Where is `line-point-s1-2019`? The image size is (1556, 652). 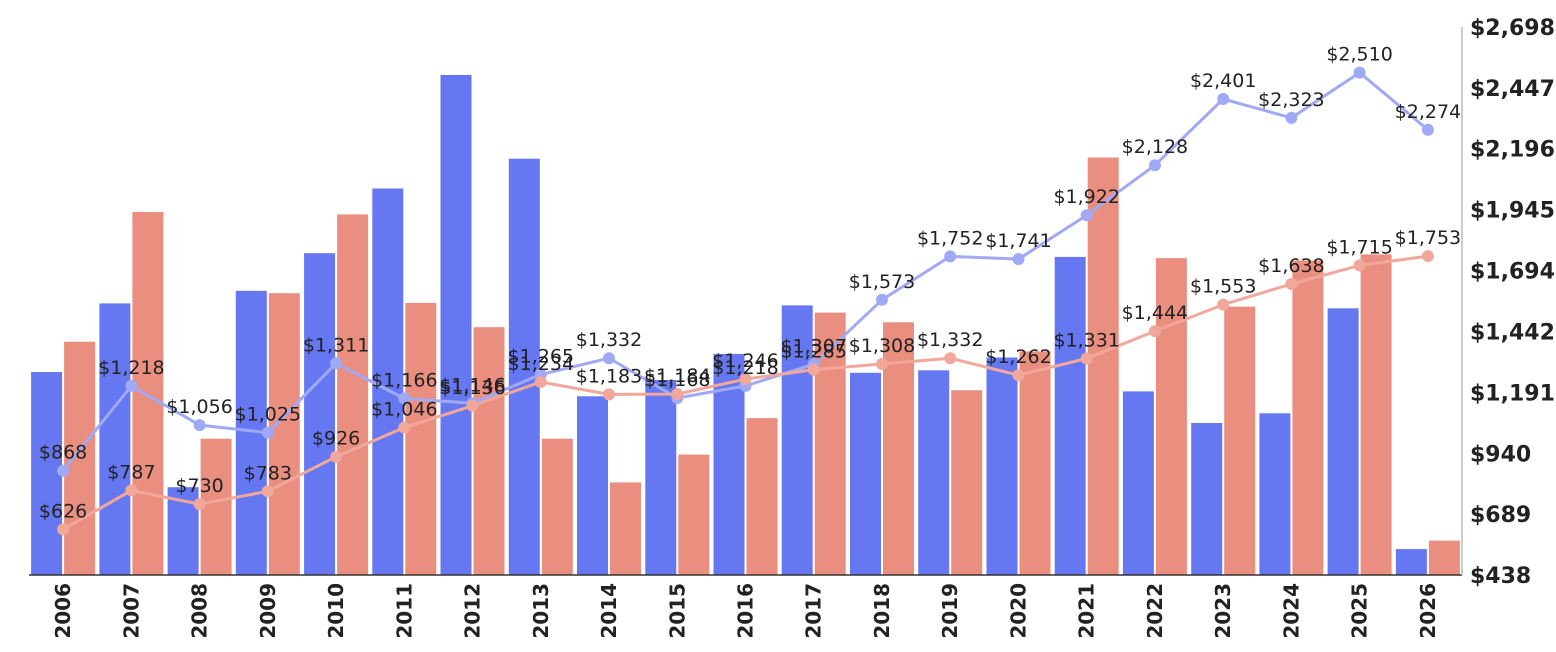 line-point-s1-2019 is located at coordinates (950, 256).